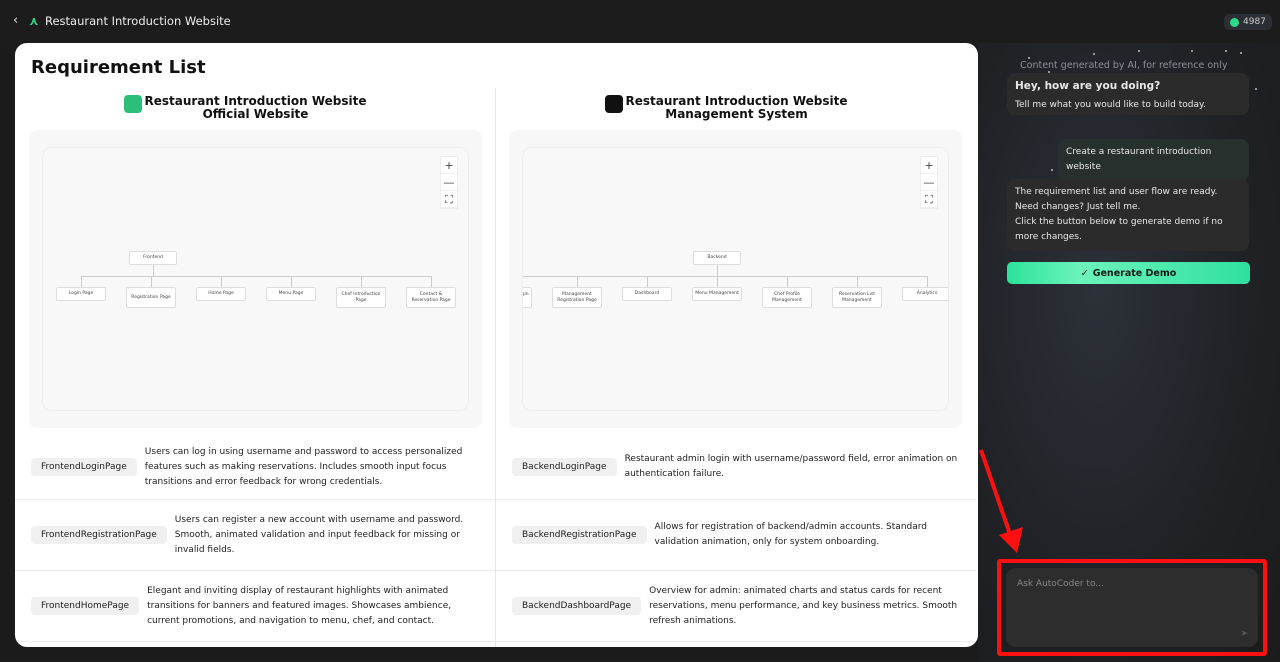 The height and width of the screenshot is (662, 1280). I want to click on credits-badge: 4987, so click(1248, 22).